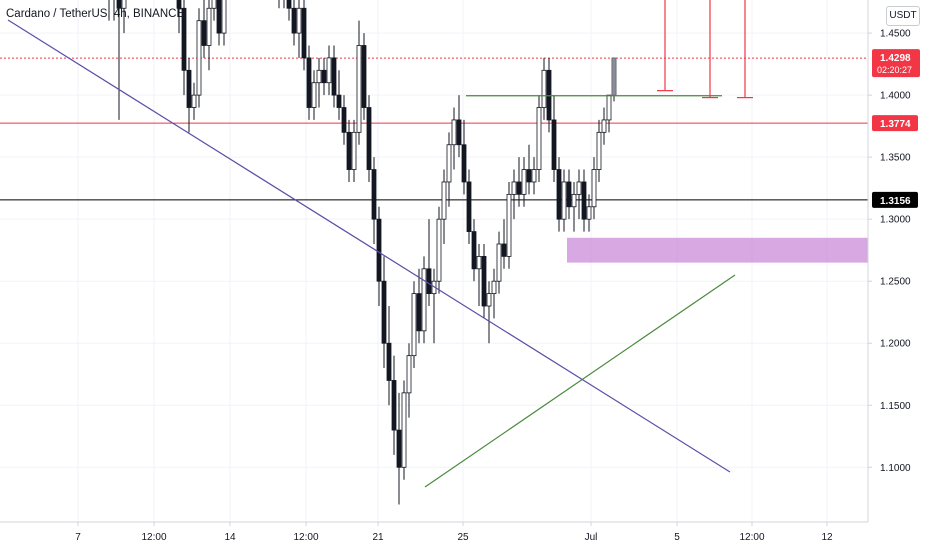 This screenshot has height=550, width=932. What do you see at coordinates (895, 220) in the screenshot?
I see `price-tick-label: 1.3000` at bounding box center [895, 220].